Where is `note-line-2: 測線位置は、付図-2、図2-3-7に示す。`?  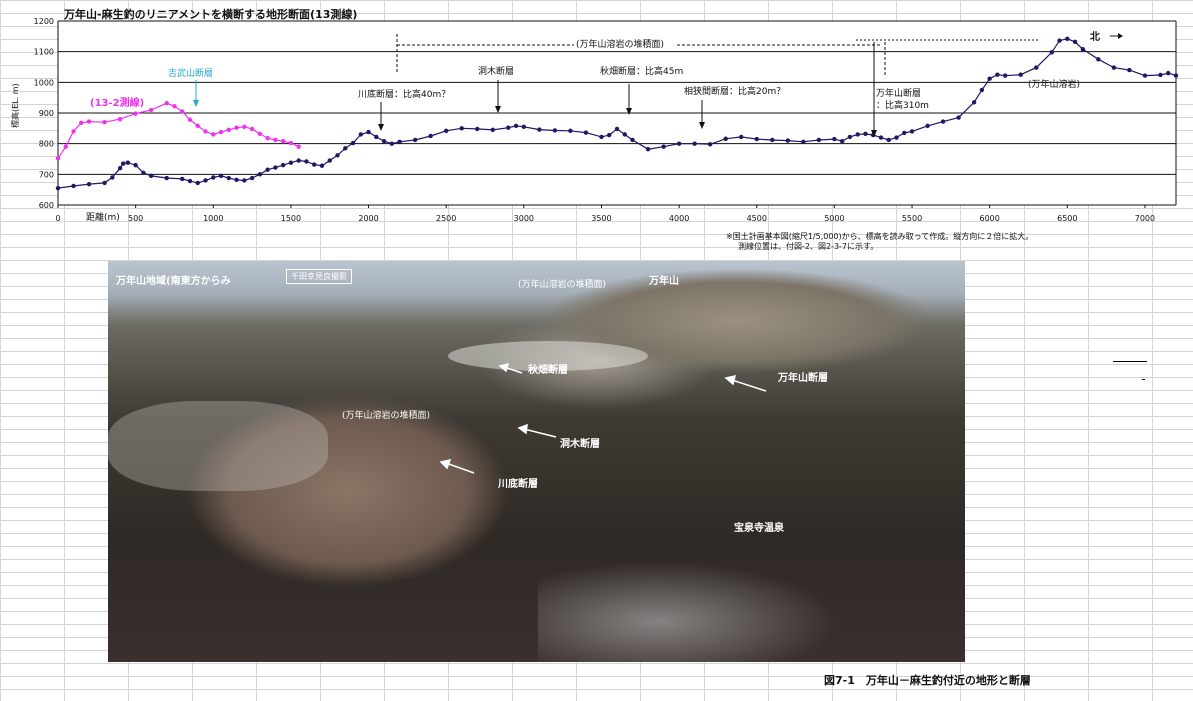 note-line-2: 測線位置は、付図-2、図2-3-7に示す。 is located at coordinates (808, 246).